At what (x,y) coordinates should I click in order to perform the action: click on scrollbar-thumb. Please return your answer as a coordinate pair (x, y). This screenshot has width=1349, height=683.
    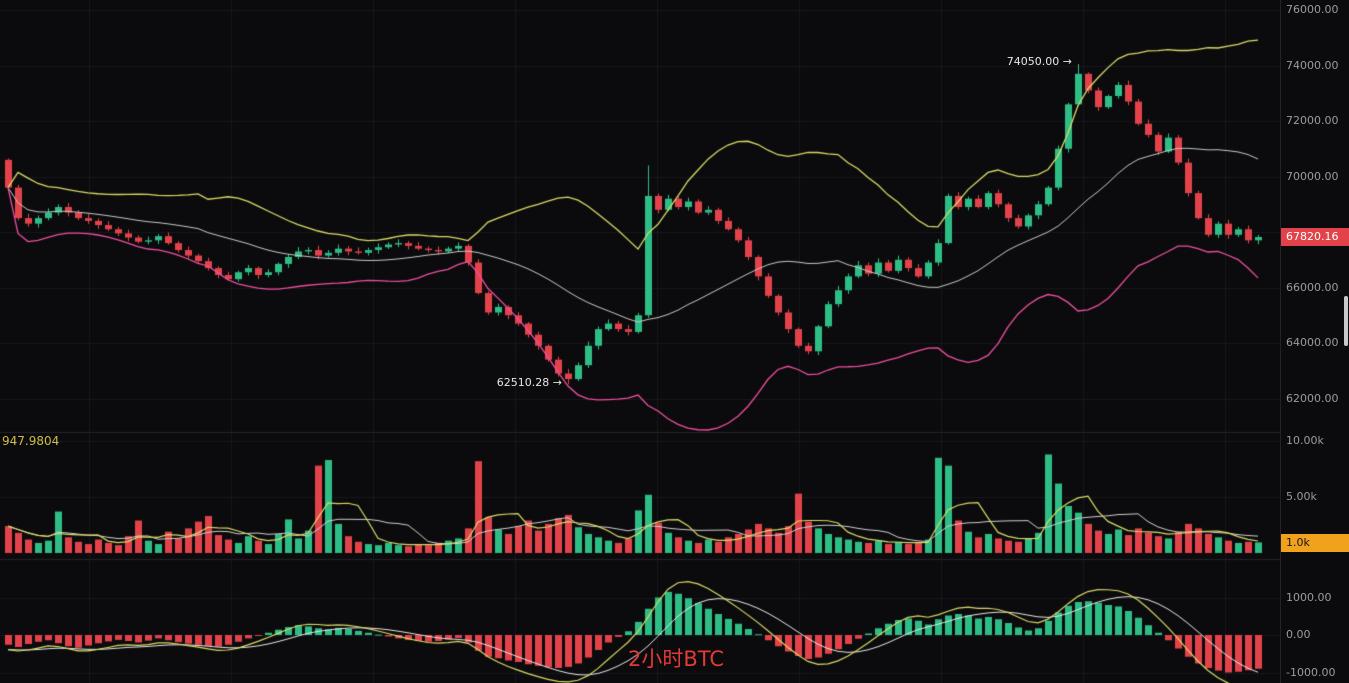
    Looking at the image, I should click on (1346, 321).